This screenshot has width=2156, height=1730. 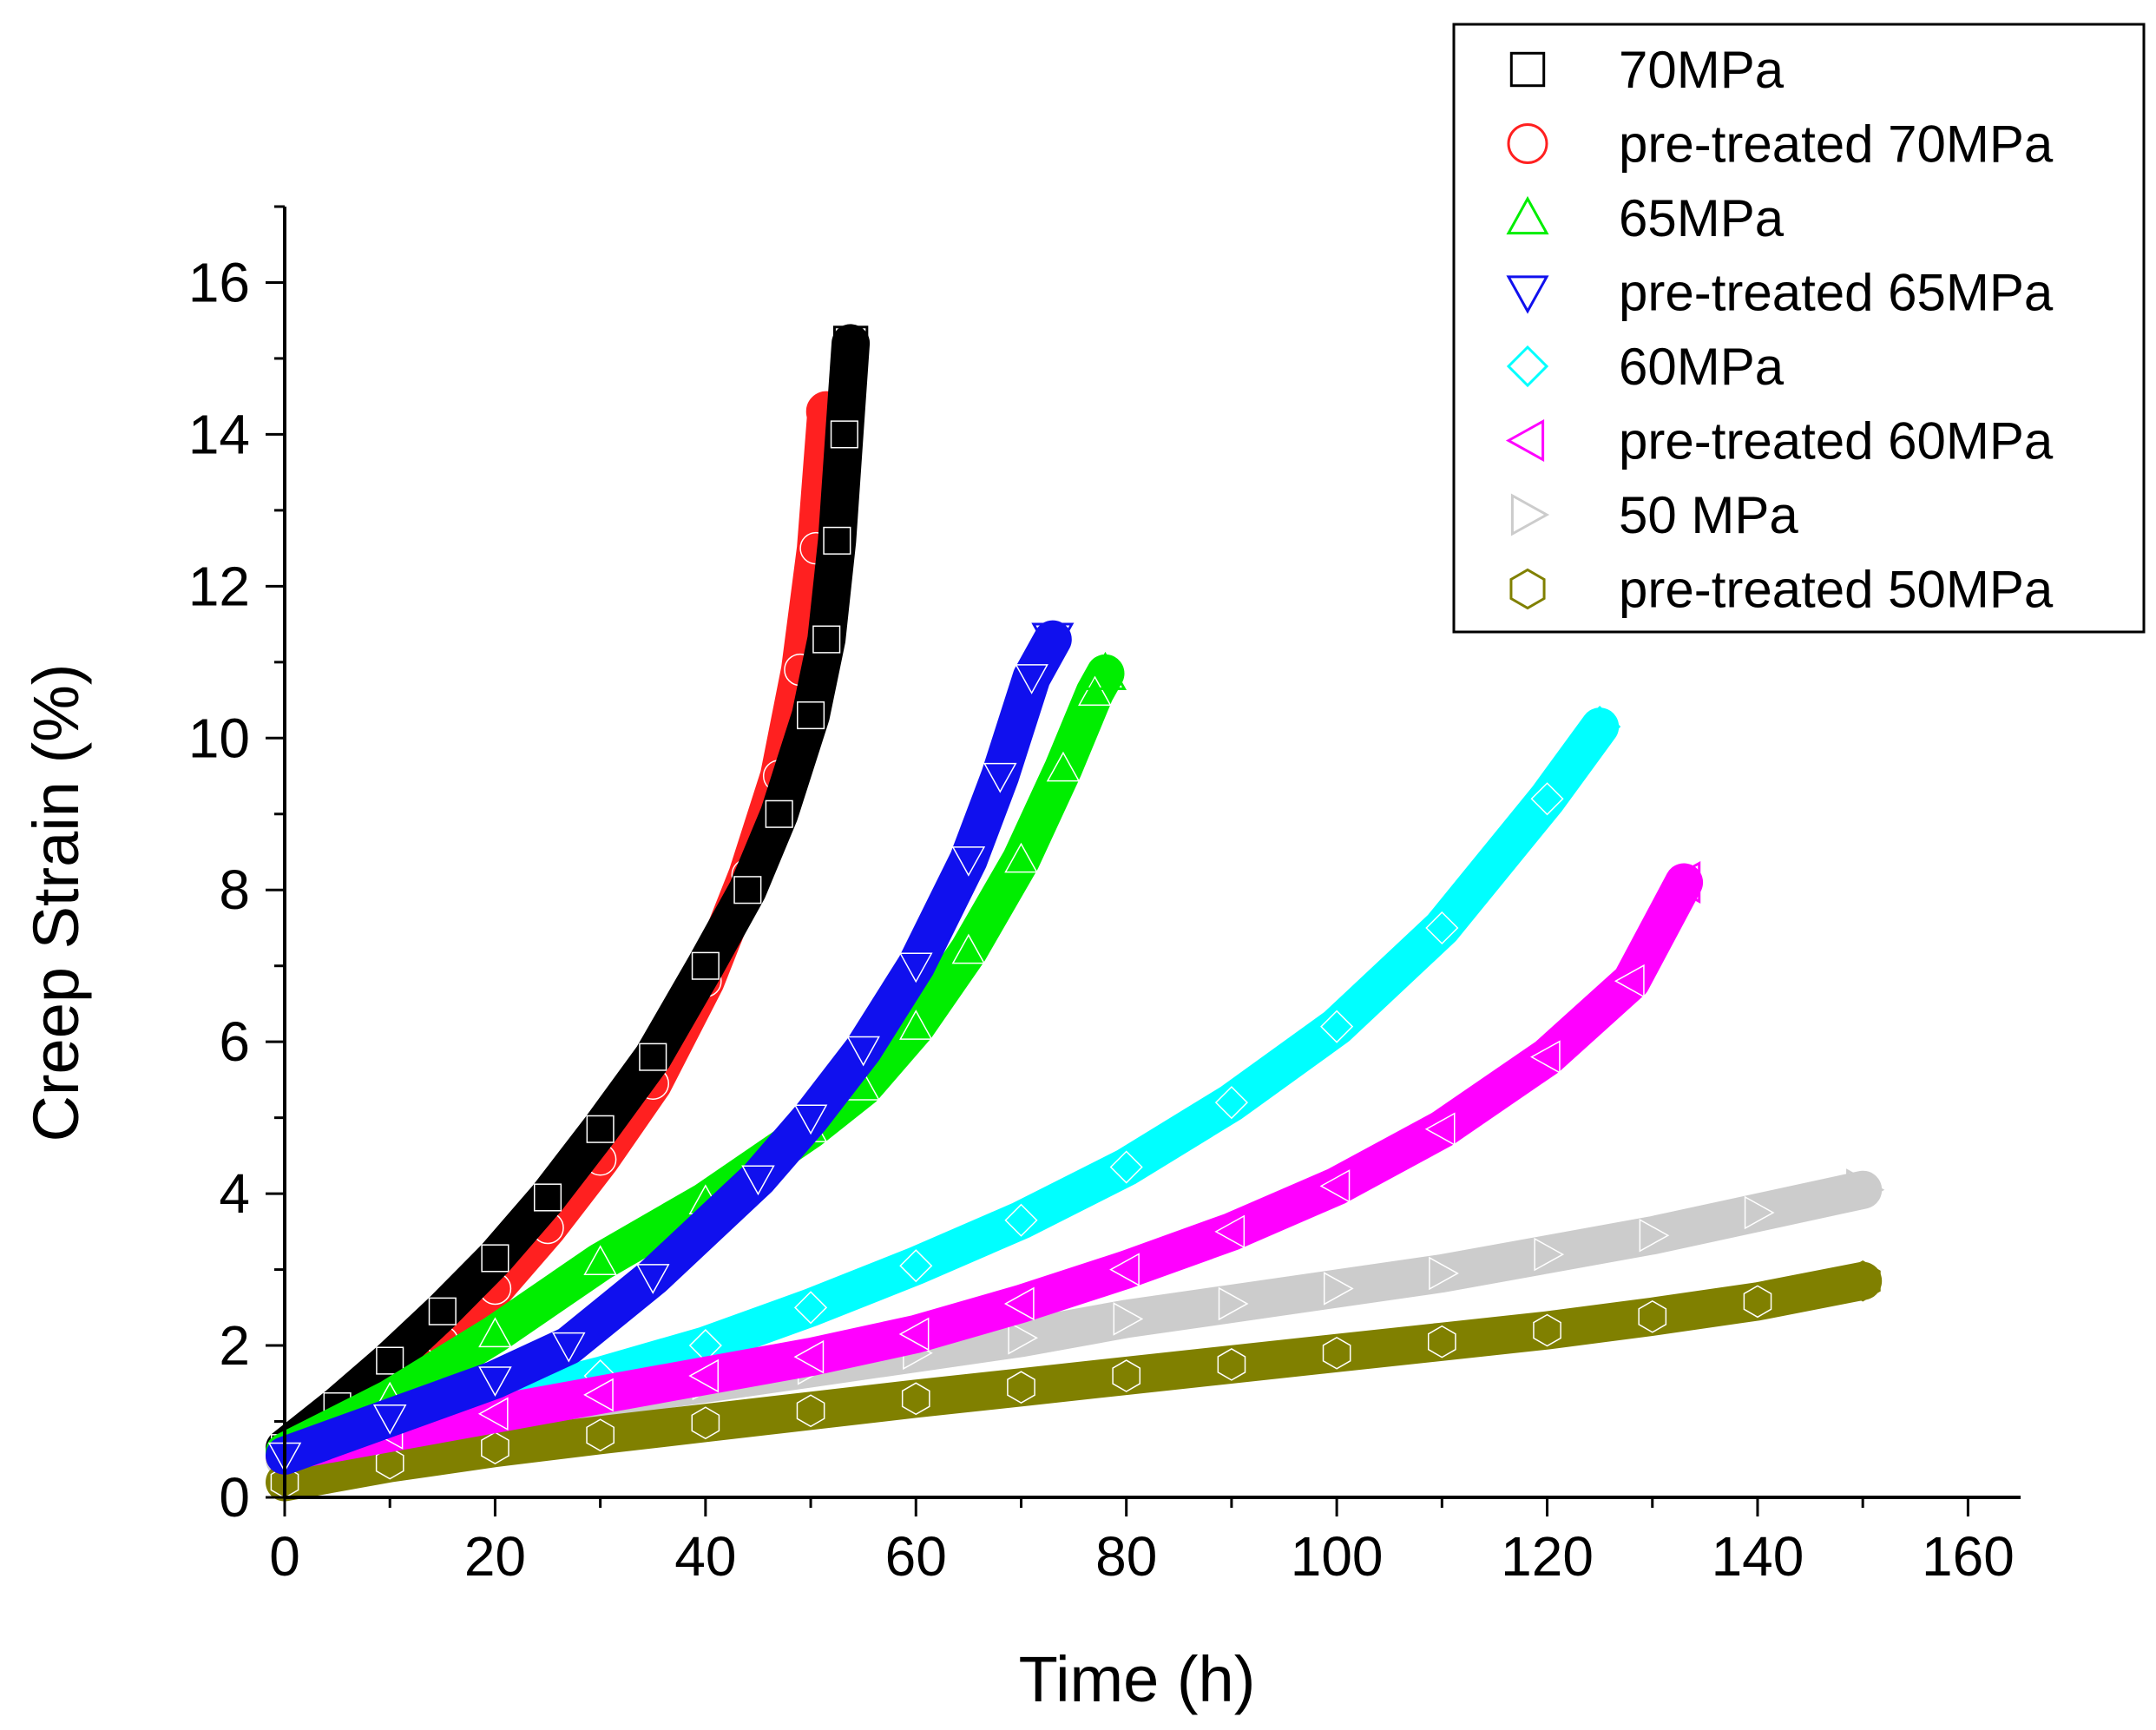 I want to click on legend-box, so click(x=1799, y=328).